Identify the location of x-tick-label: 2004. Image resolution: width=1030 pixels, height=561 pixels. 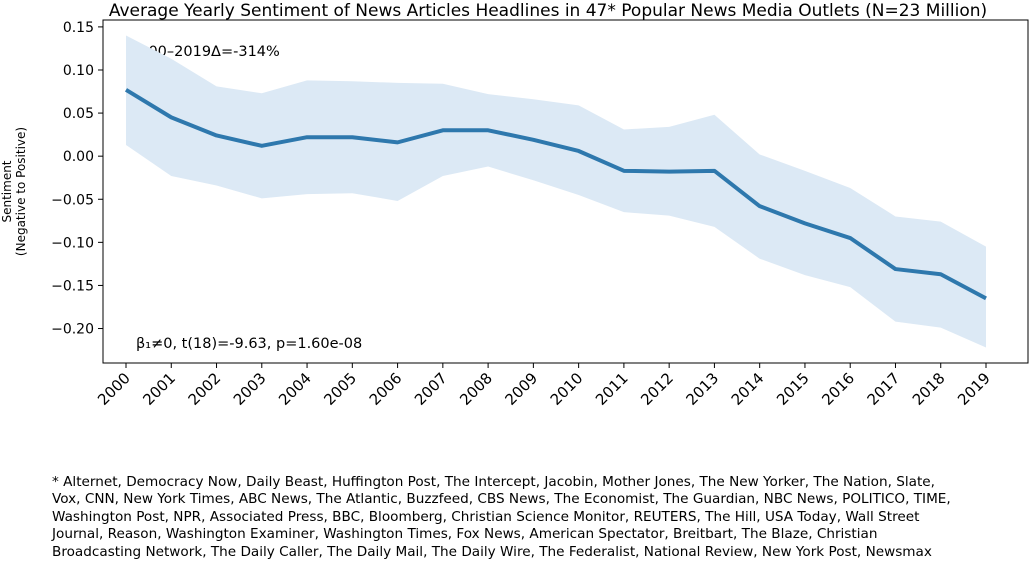
(295, 389).